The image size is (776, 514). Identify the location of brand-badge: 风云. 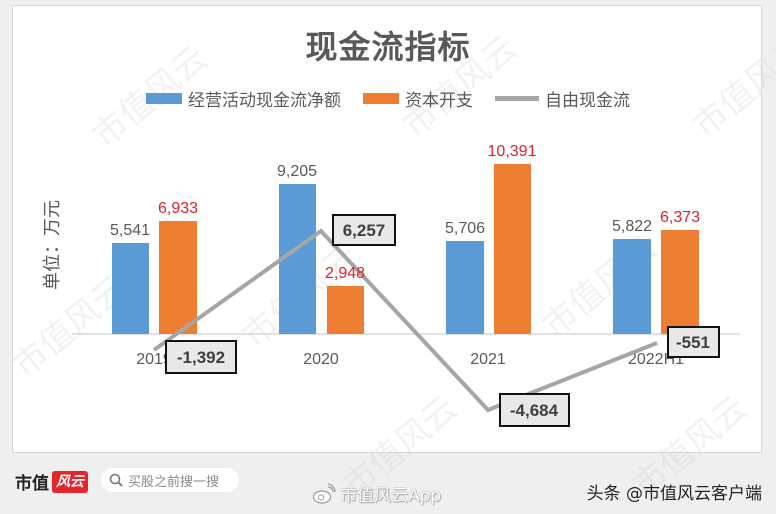
(70, 481).